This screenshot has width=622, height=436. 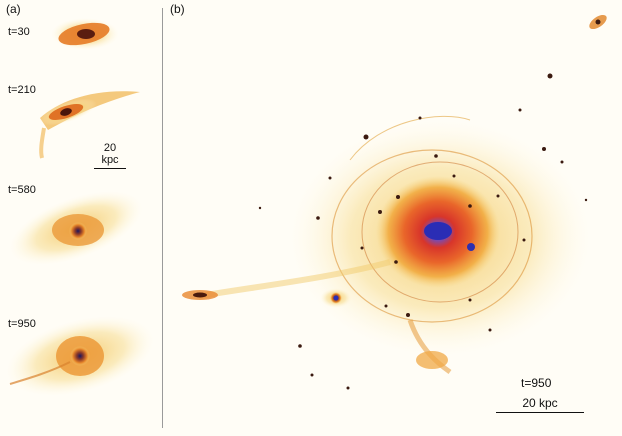 I want to click on frame-time-label: t=580, so click(x=22, y=190).